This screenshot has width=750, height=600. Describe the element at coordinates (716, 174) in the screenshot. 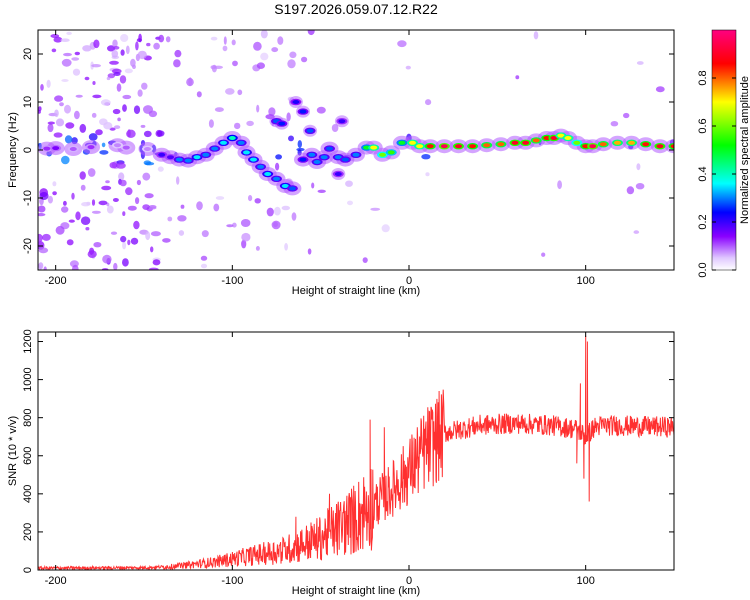

I see `colorbar-ticks: 0.0 0.2 0.4 0.6 0.8` at that location.